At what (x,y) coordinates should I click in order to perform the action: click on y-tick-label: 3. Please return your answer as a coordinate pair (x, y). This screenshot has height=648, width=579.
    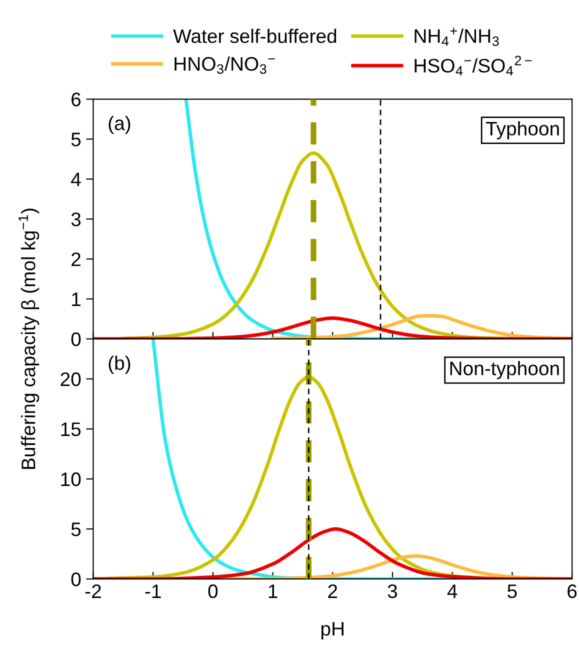
    Looking at the image, I should click on (76, 219).